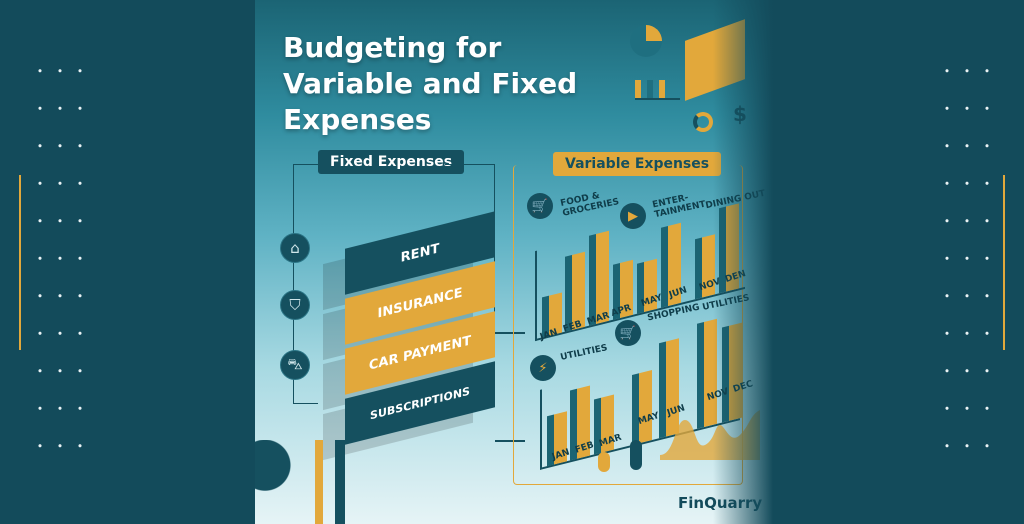  Describe the element at coordinates (305, 284) in the screenshot. I see `fixed-connector` at that location.